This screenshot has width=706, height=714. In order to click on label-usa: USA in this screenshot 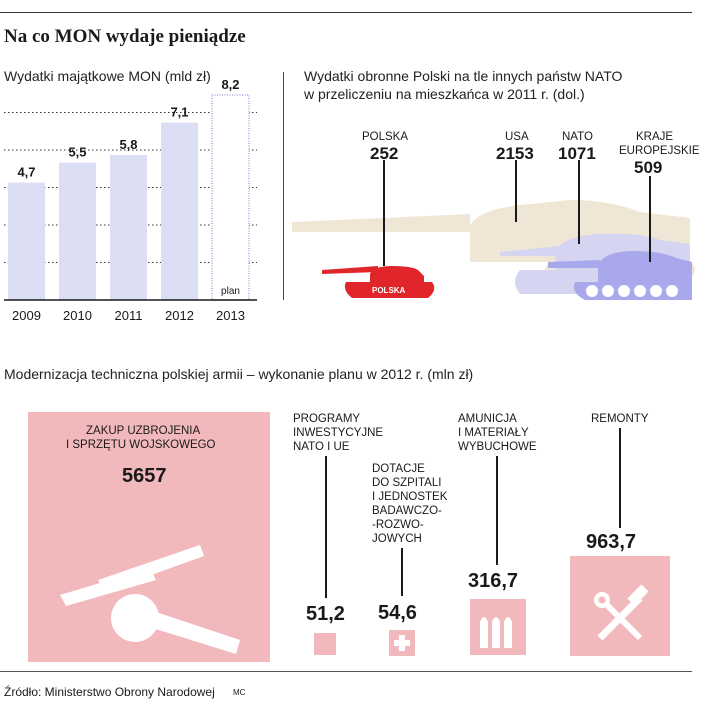, I will do `click(517, 137)`.